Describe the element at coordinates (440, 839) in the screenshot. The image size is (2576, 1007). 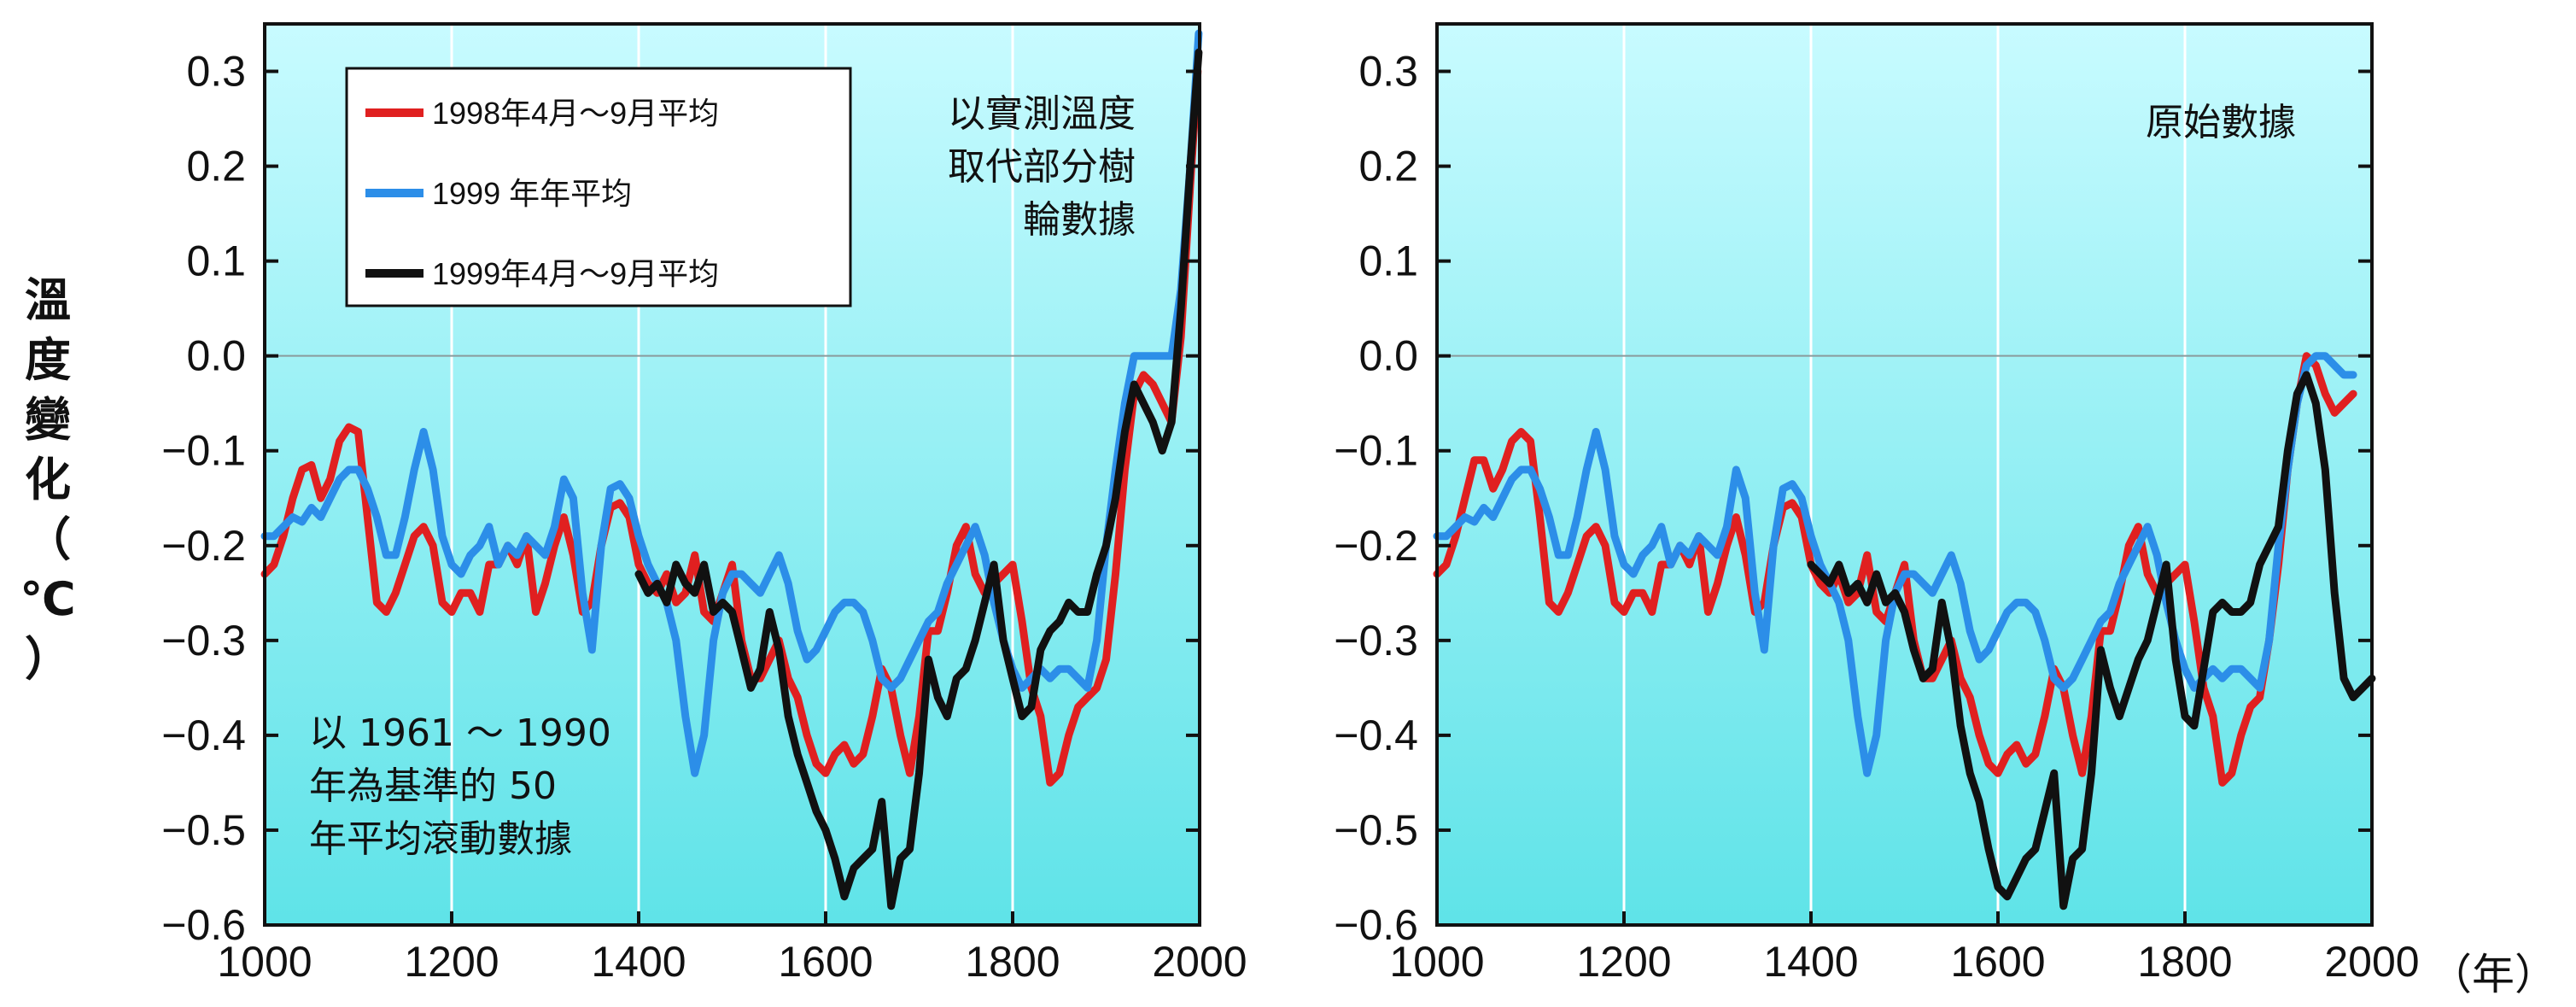
I see `baseline-note-line: 年平均滾動數據` at that location.